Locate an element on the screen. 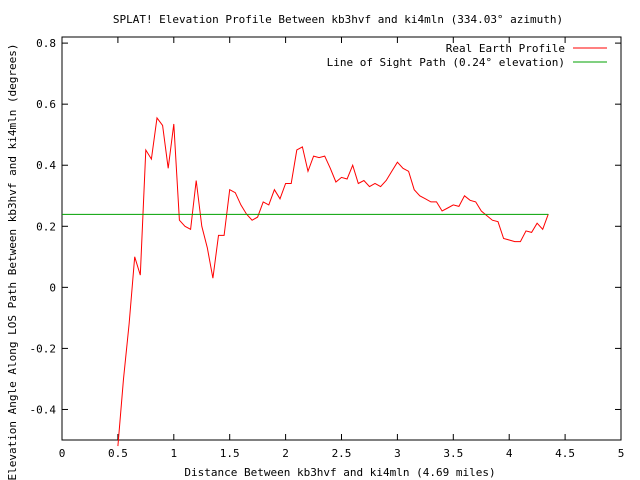  y-tick-label: 0 is located at coordinates (52, 287).